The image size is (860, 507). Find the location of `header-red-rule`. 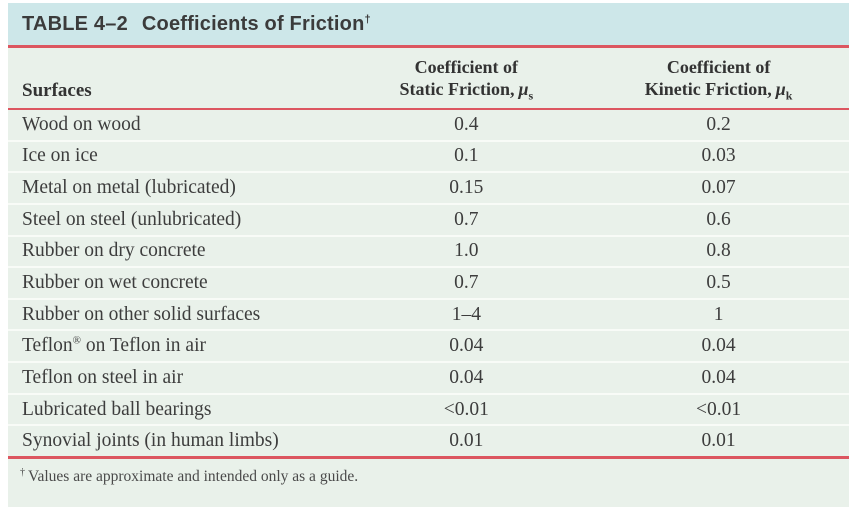

header-red-rule is located at coordinates (428, 109).